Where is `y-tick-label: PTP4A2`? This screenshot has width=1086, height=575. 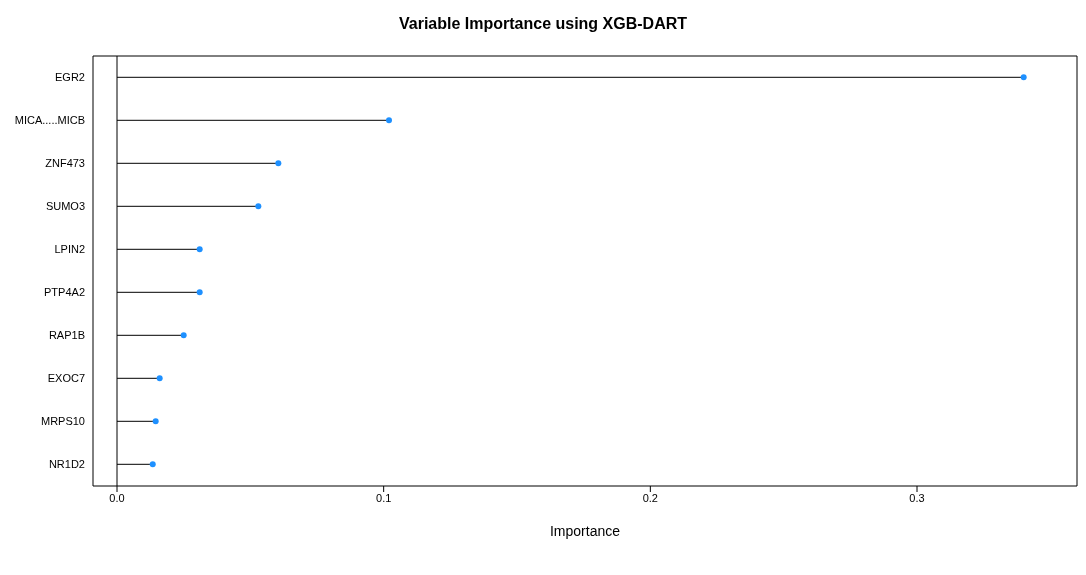
y-tick-label: PTP4A2 is located at coordinates (64, 292).